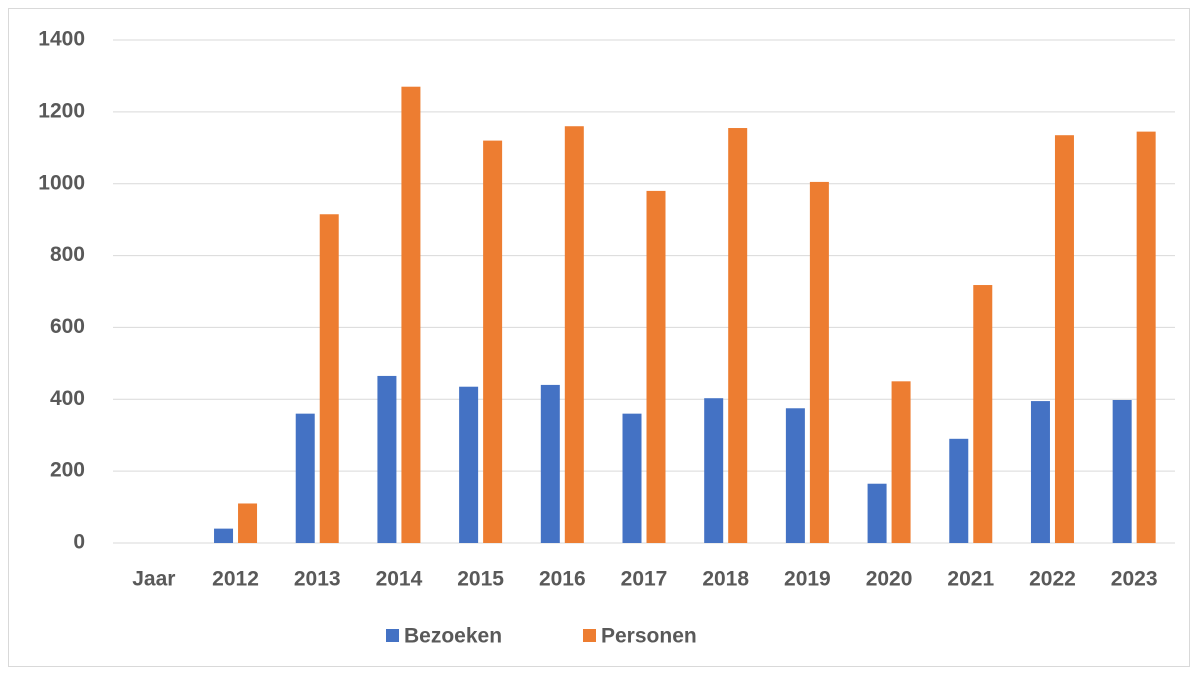 Image resolution: width=1198 pixels, height=675 pixels. What do you see at coordinates (153, 579) in the screenshot?
I see `x-tick-label: Jaar` at bounding box center [153, 579].